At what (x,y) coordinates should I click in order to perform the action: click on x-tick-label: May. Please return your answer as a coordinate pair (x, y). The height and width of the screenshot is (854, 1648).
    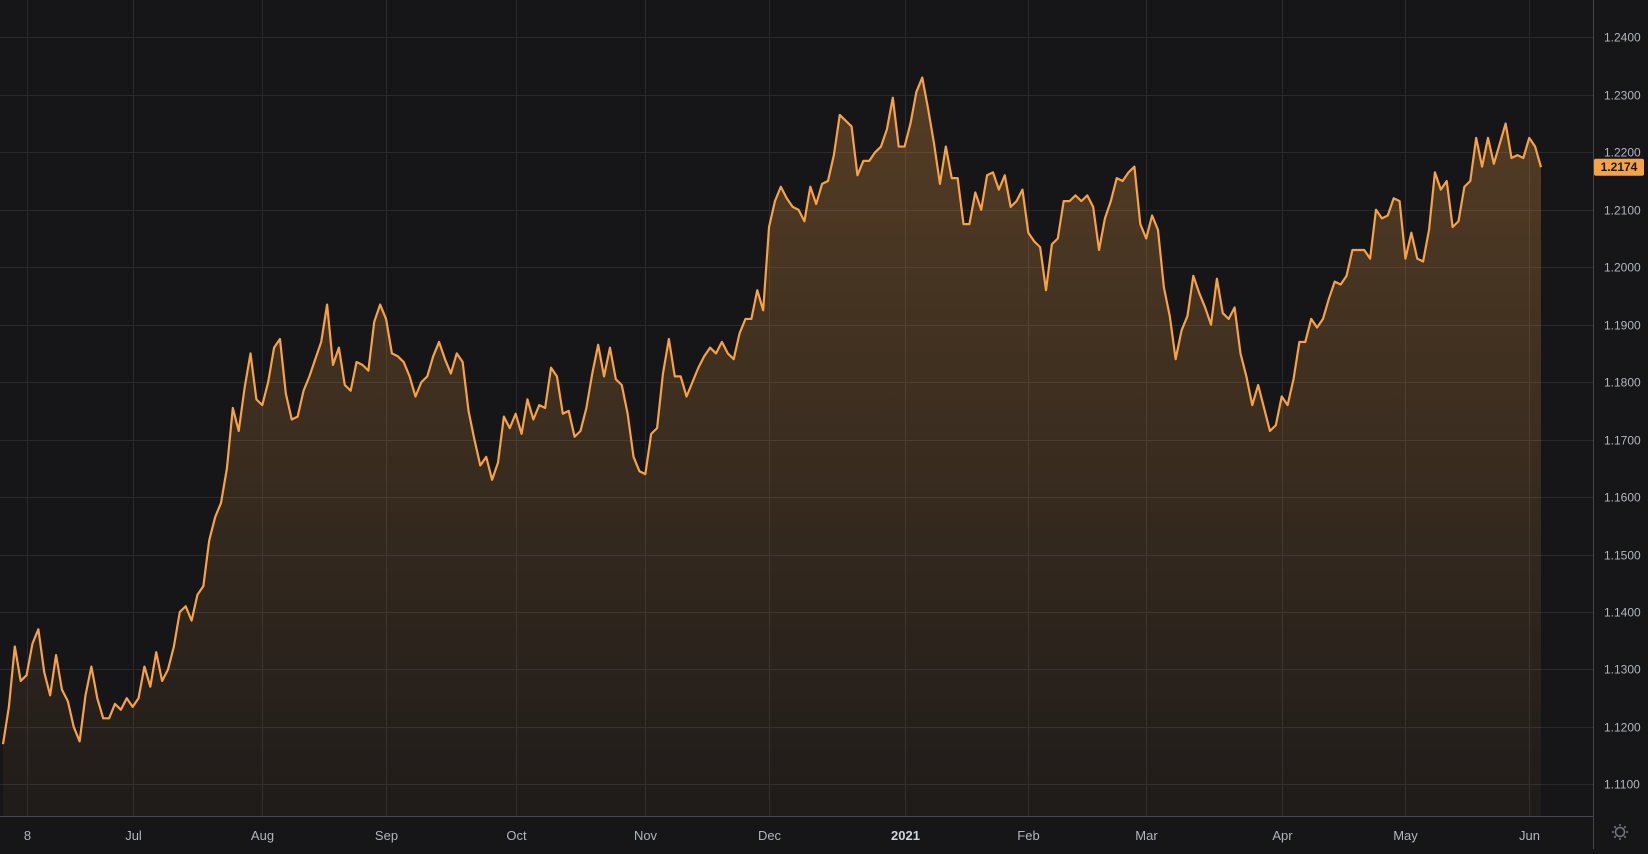
    Looking at the image, I should click on (1405, 835).